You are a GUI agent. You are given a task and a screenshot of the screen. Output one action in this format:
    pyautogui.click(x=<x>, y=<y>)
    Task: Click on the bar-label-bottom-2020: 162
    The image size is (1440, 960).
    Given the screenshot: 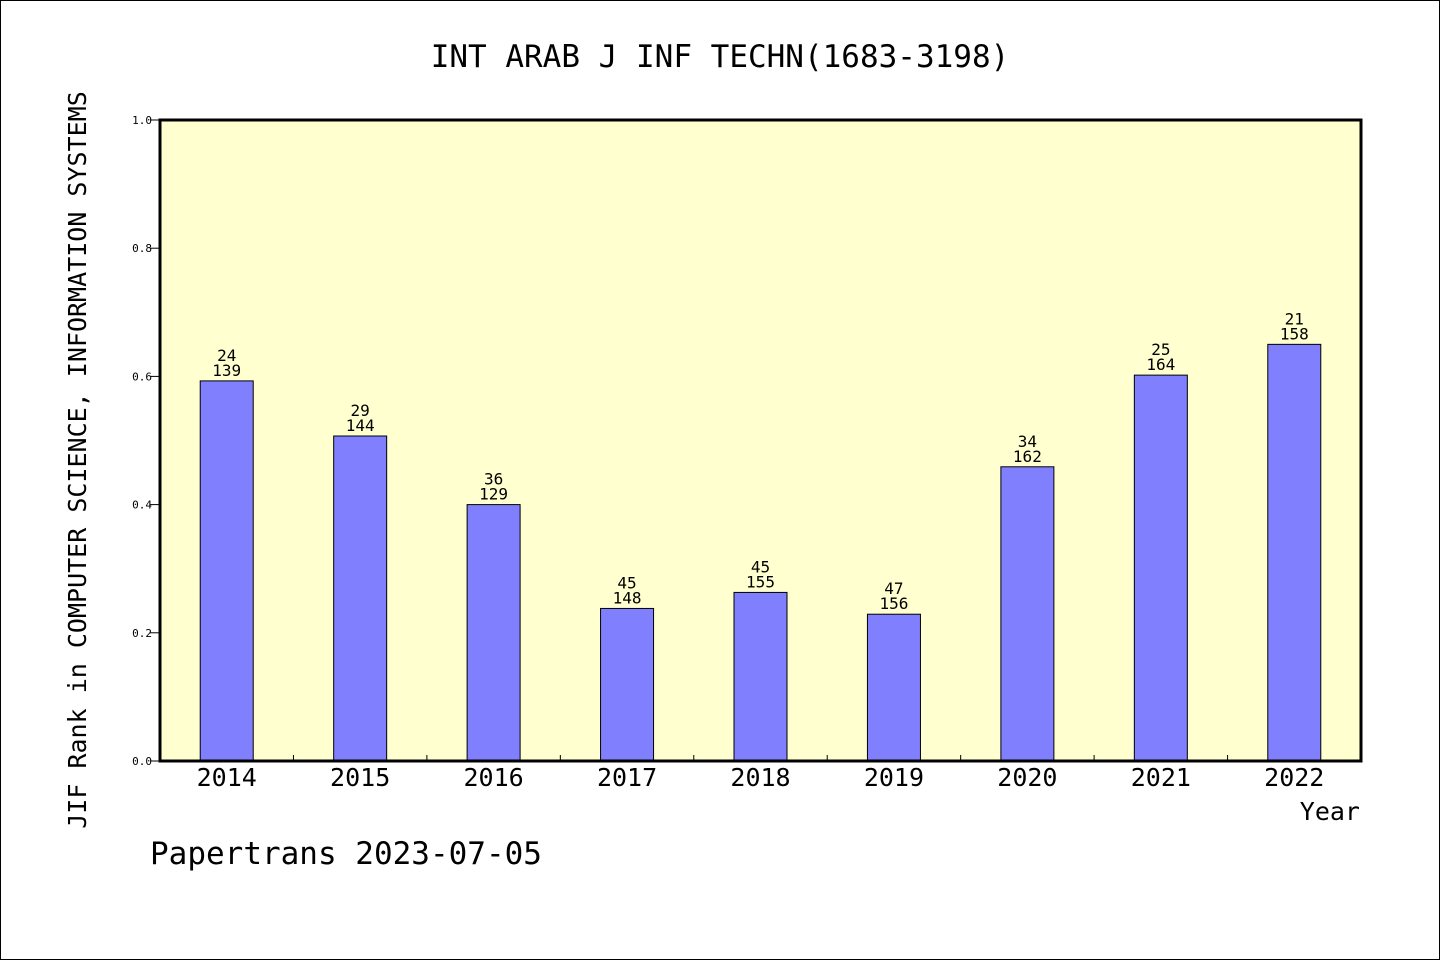 What is the action you would take?
    pyautogui.click(x=1027, y=456)
    